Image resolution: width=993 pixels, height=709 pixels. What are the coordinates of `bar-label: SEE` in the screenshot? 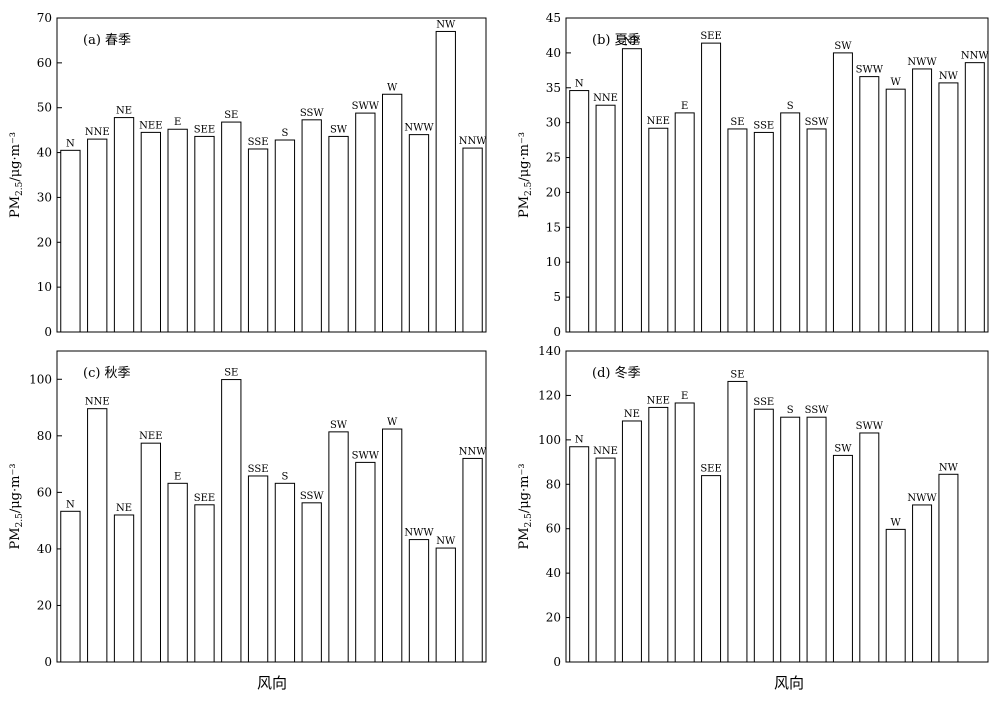 It's located at (710, 36).